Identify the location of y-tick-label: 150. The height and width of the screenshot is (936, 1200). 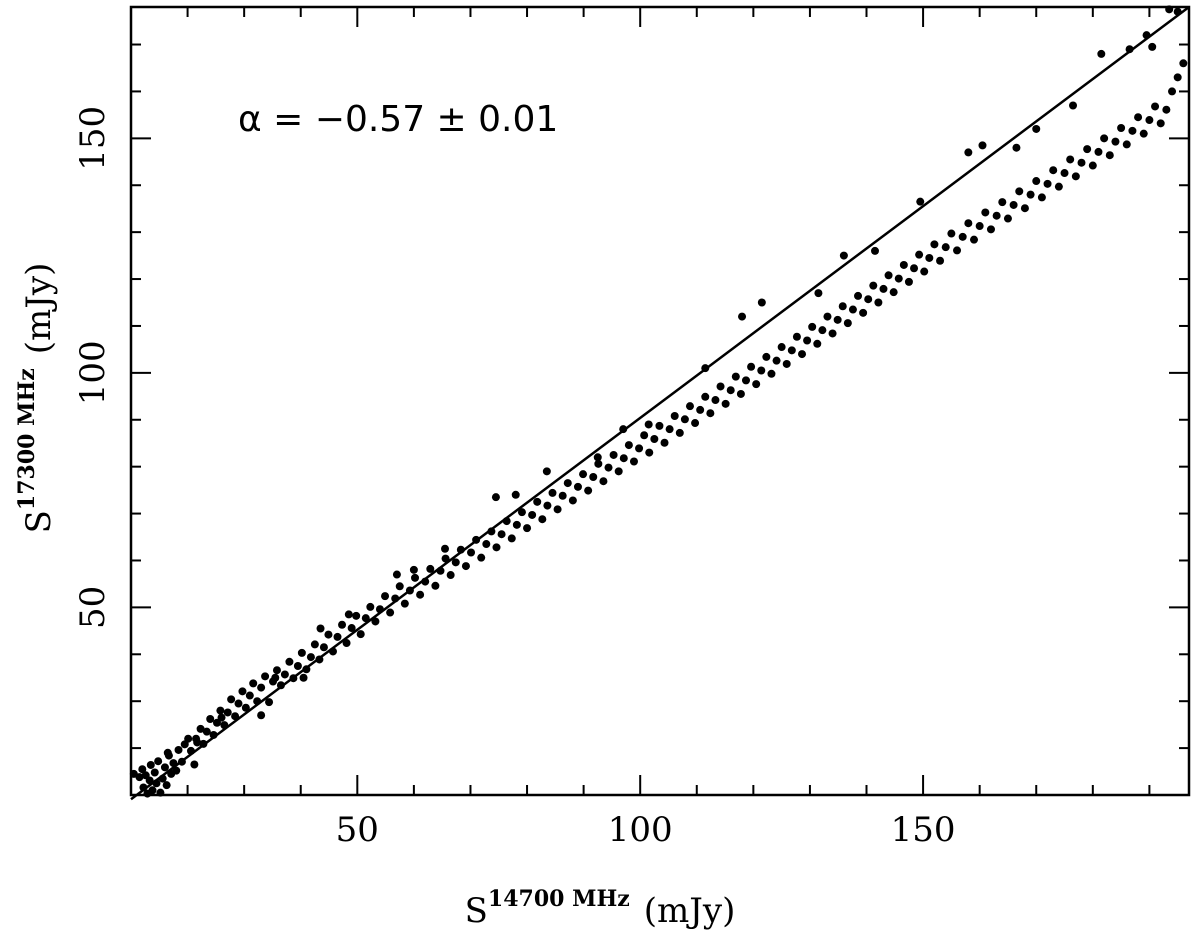
(93, 138).